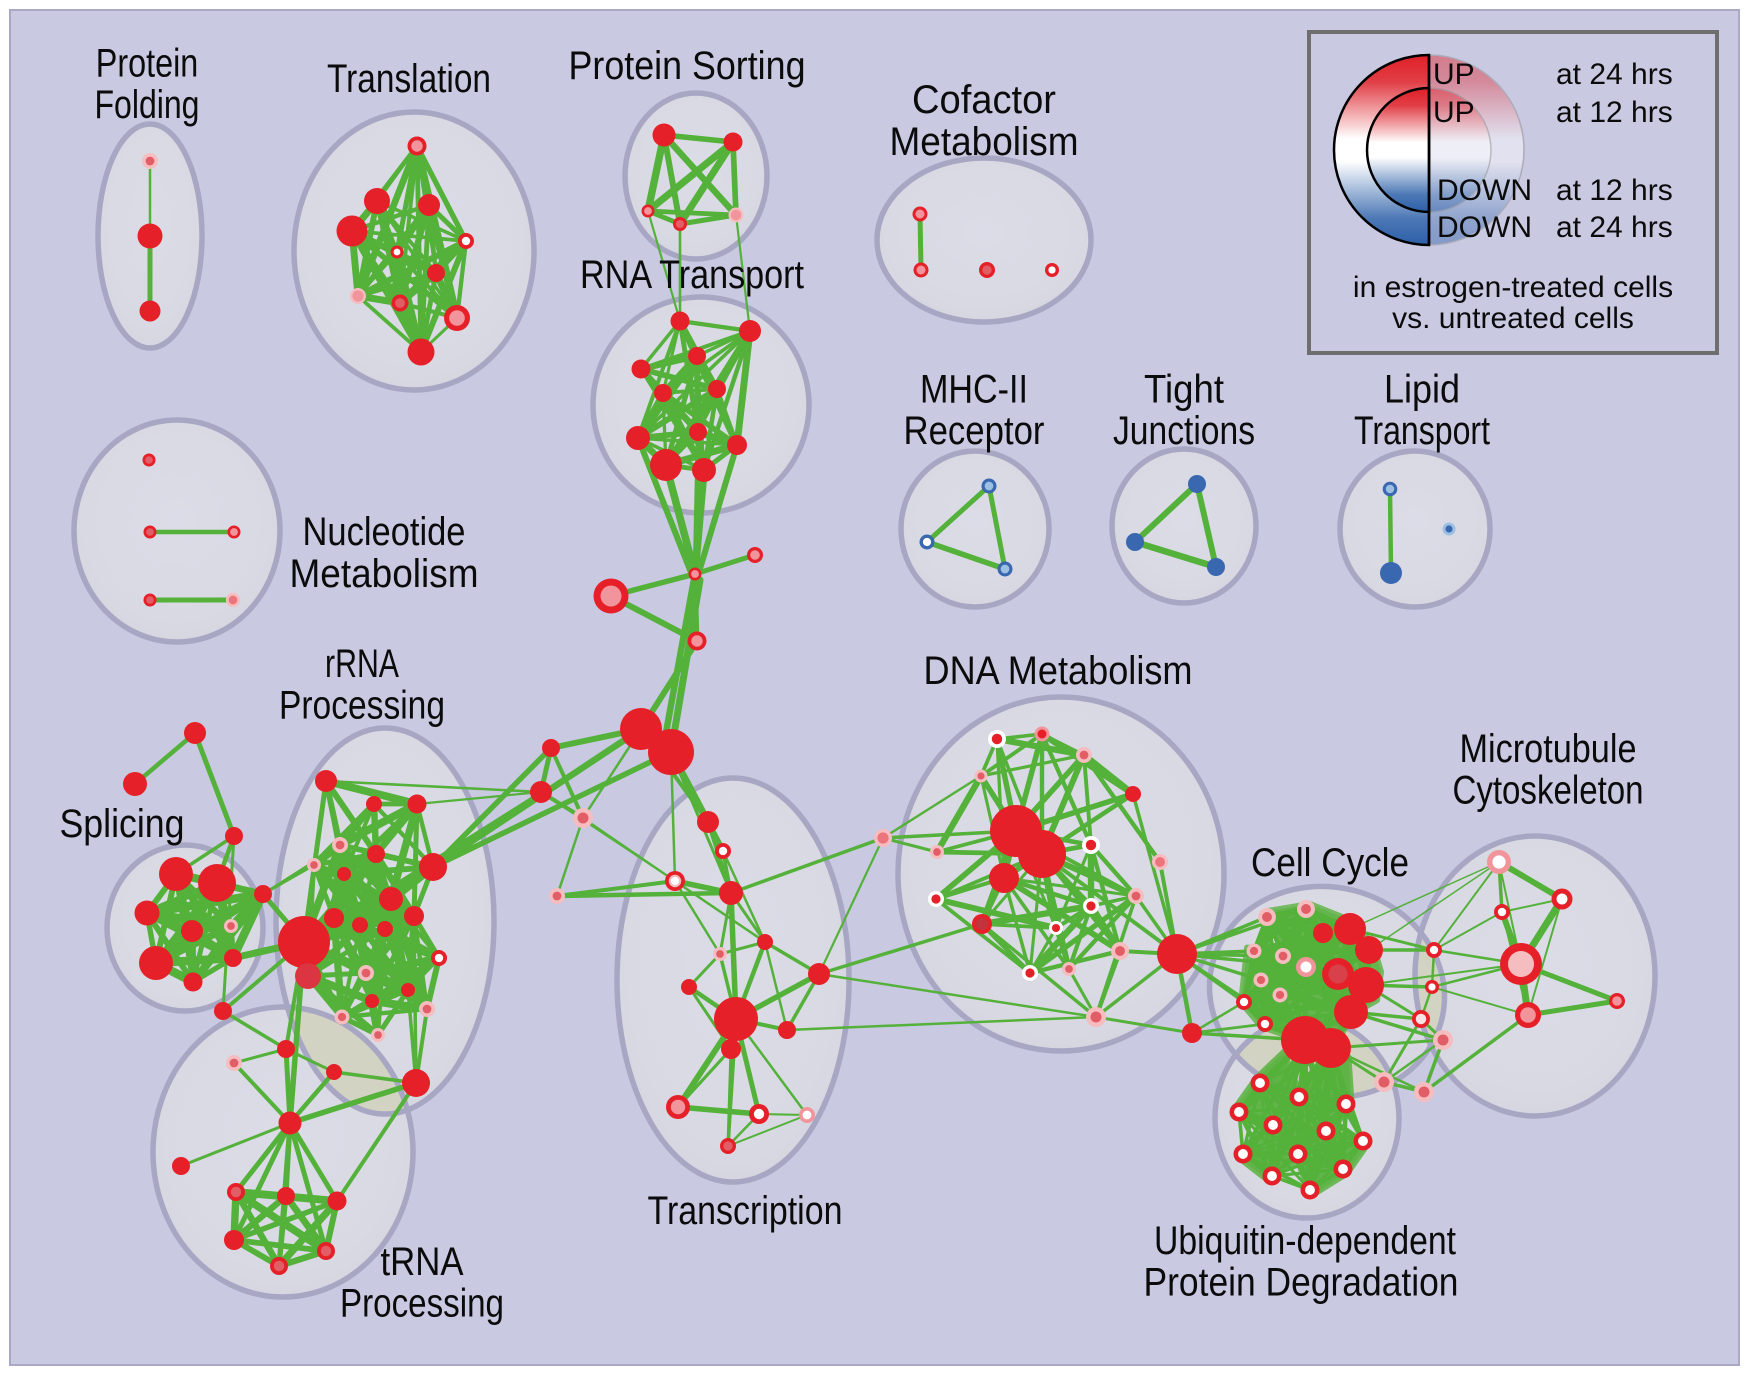  I want to click on svg-text: rRNA, so click(362, 664).